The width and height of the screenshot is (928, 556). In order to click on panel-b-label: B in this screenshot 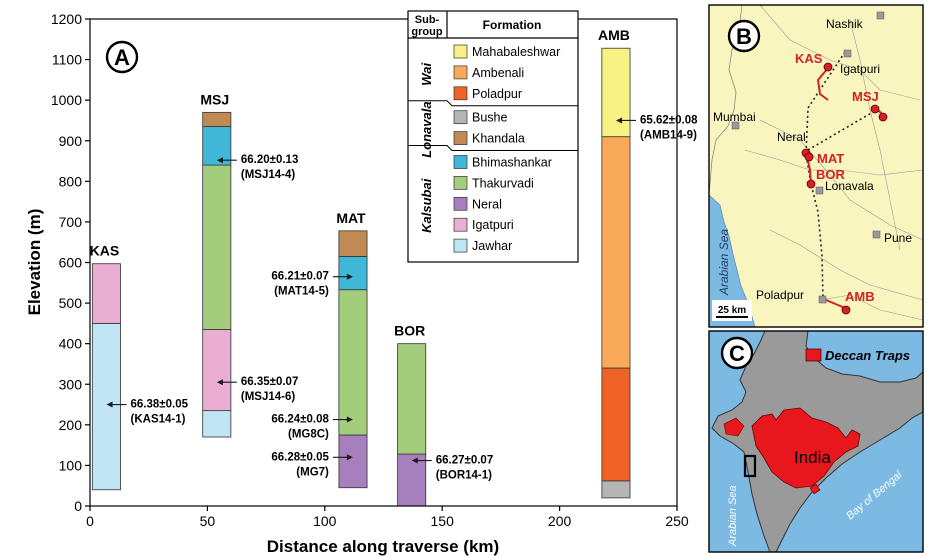, I will do `click(744, 36)`.